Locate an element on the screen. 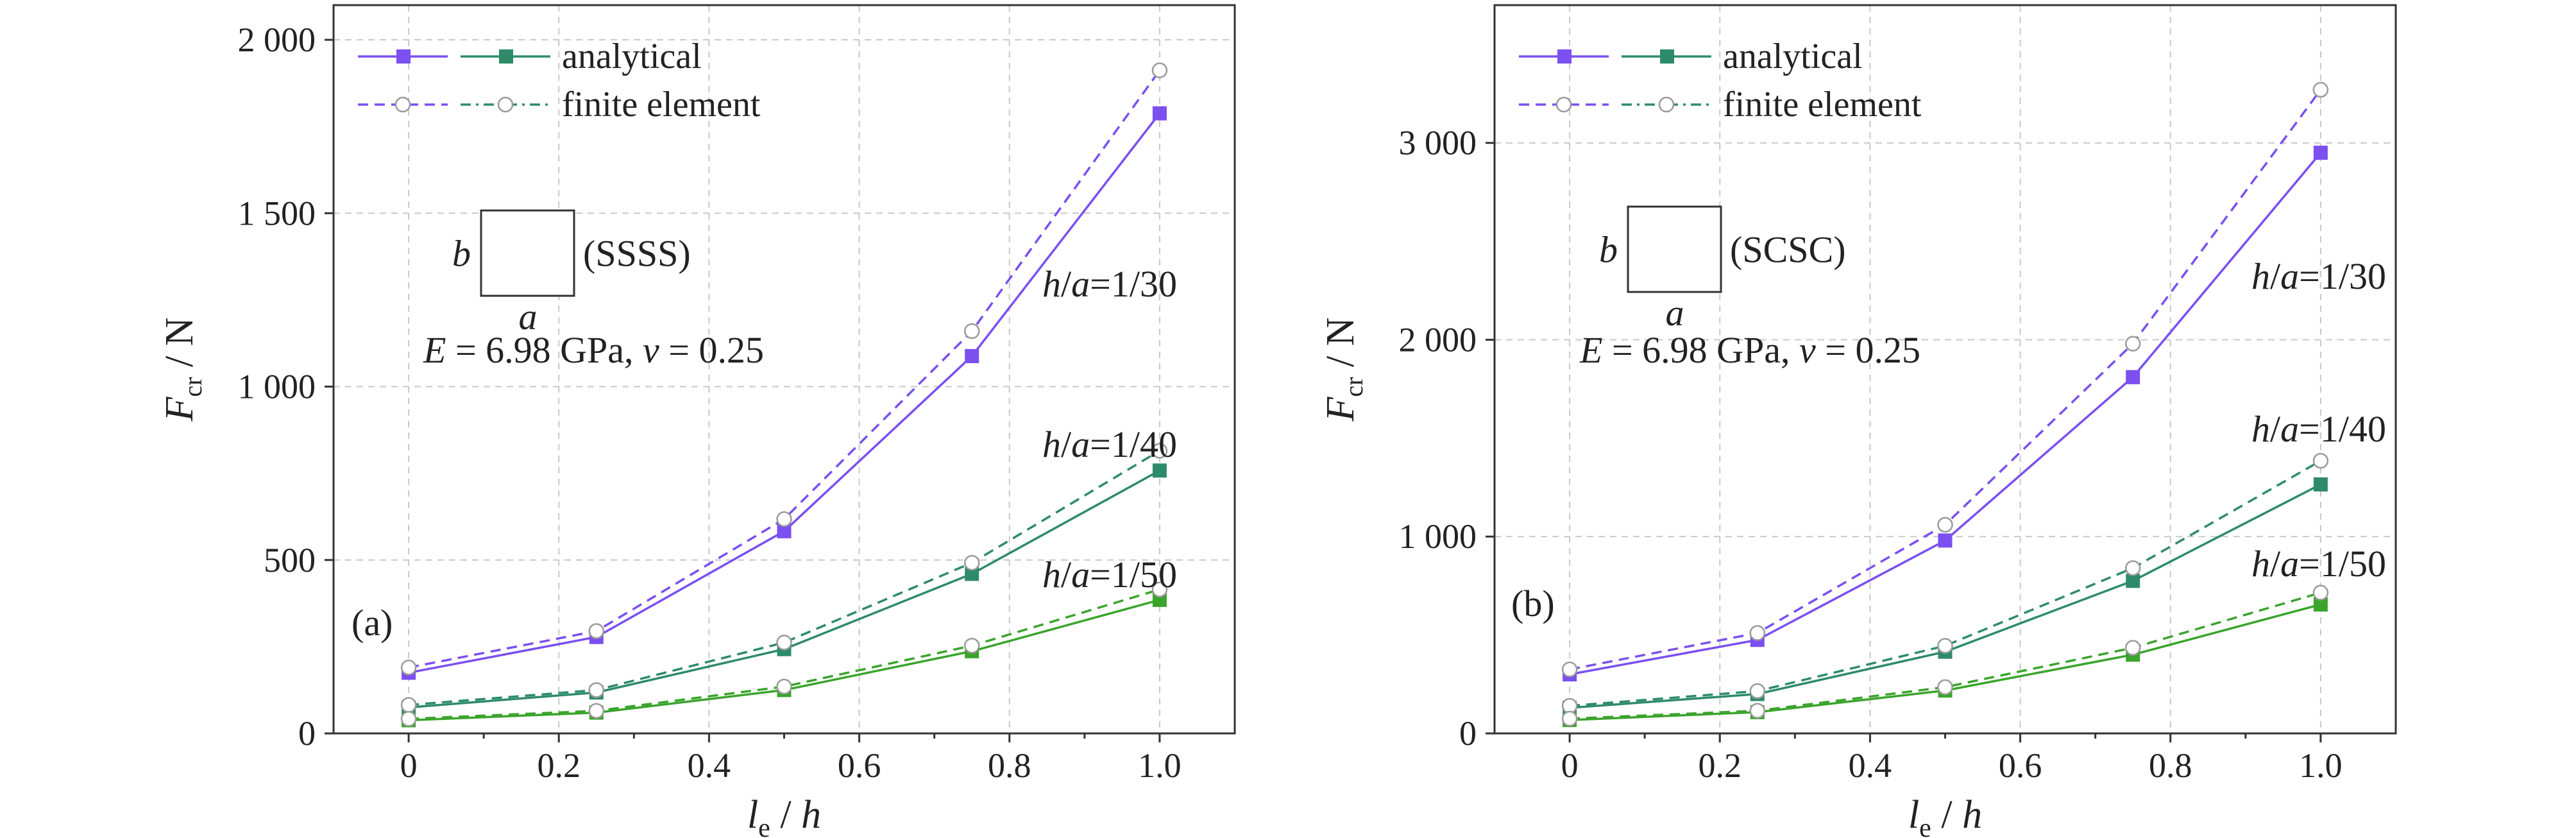  x-tick-label: 0 is located at coordinates (1570, 766).